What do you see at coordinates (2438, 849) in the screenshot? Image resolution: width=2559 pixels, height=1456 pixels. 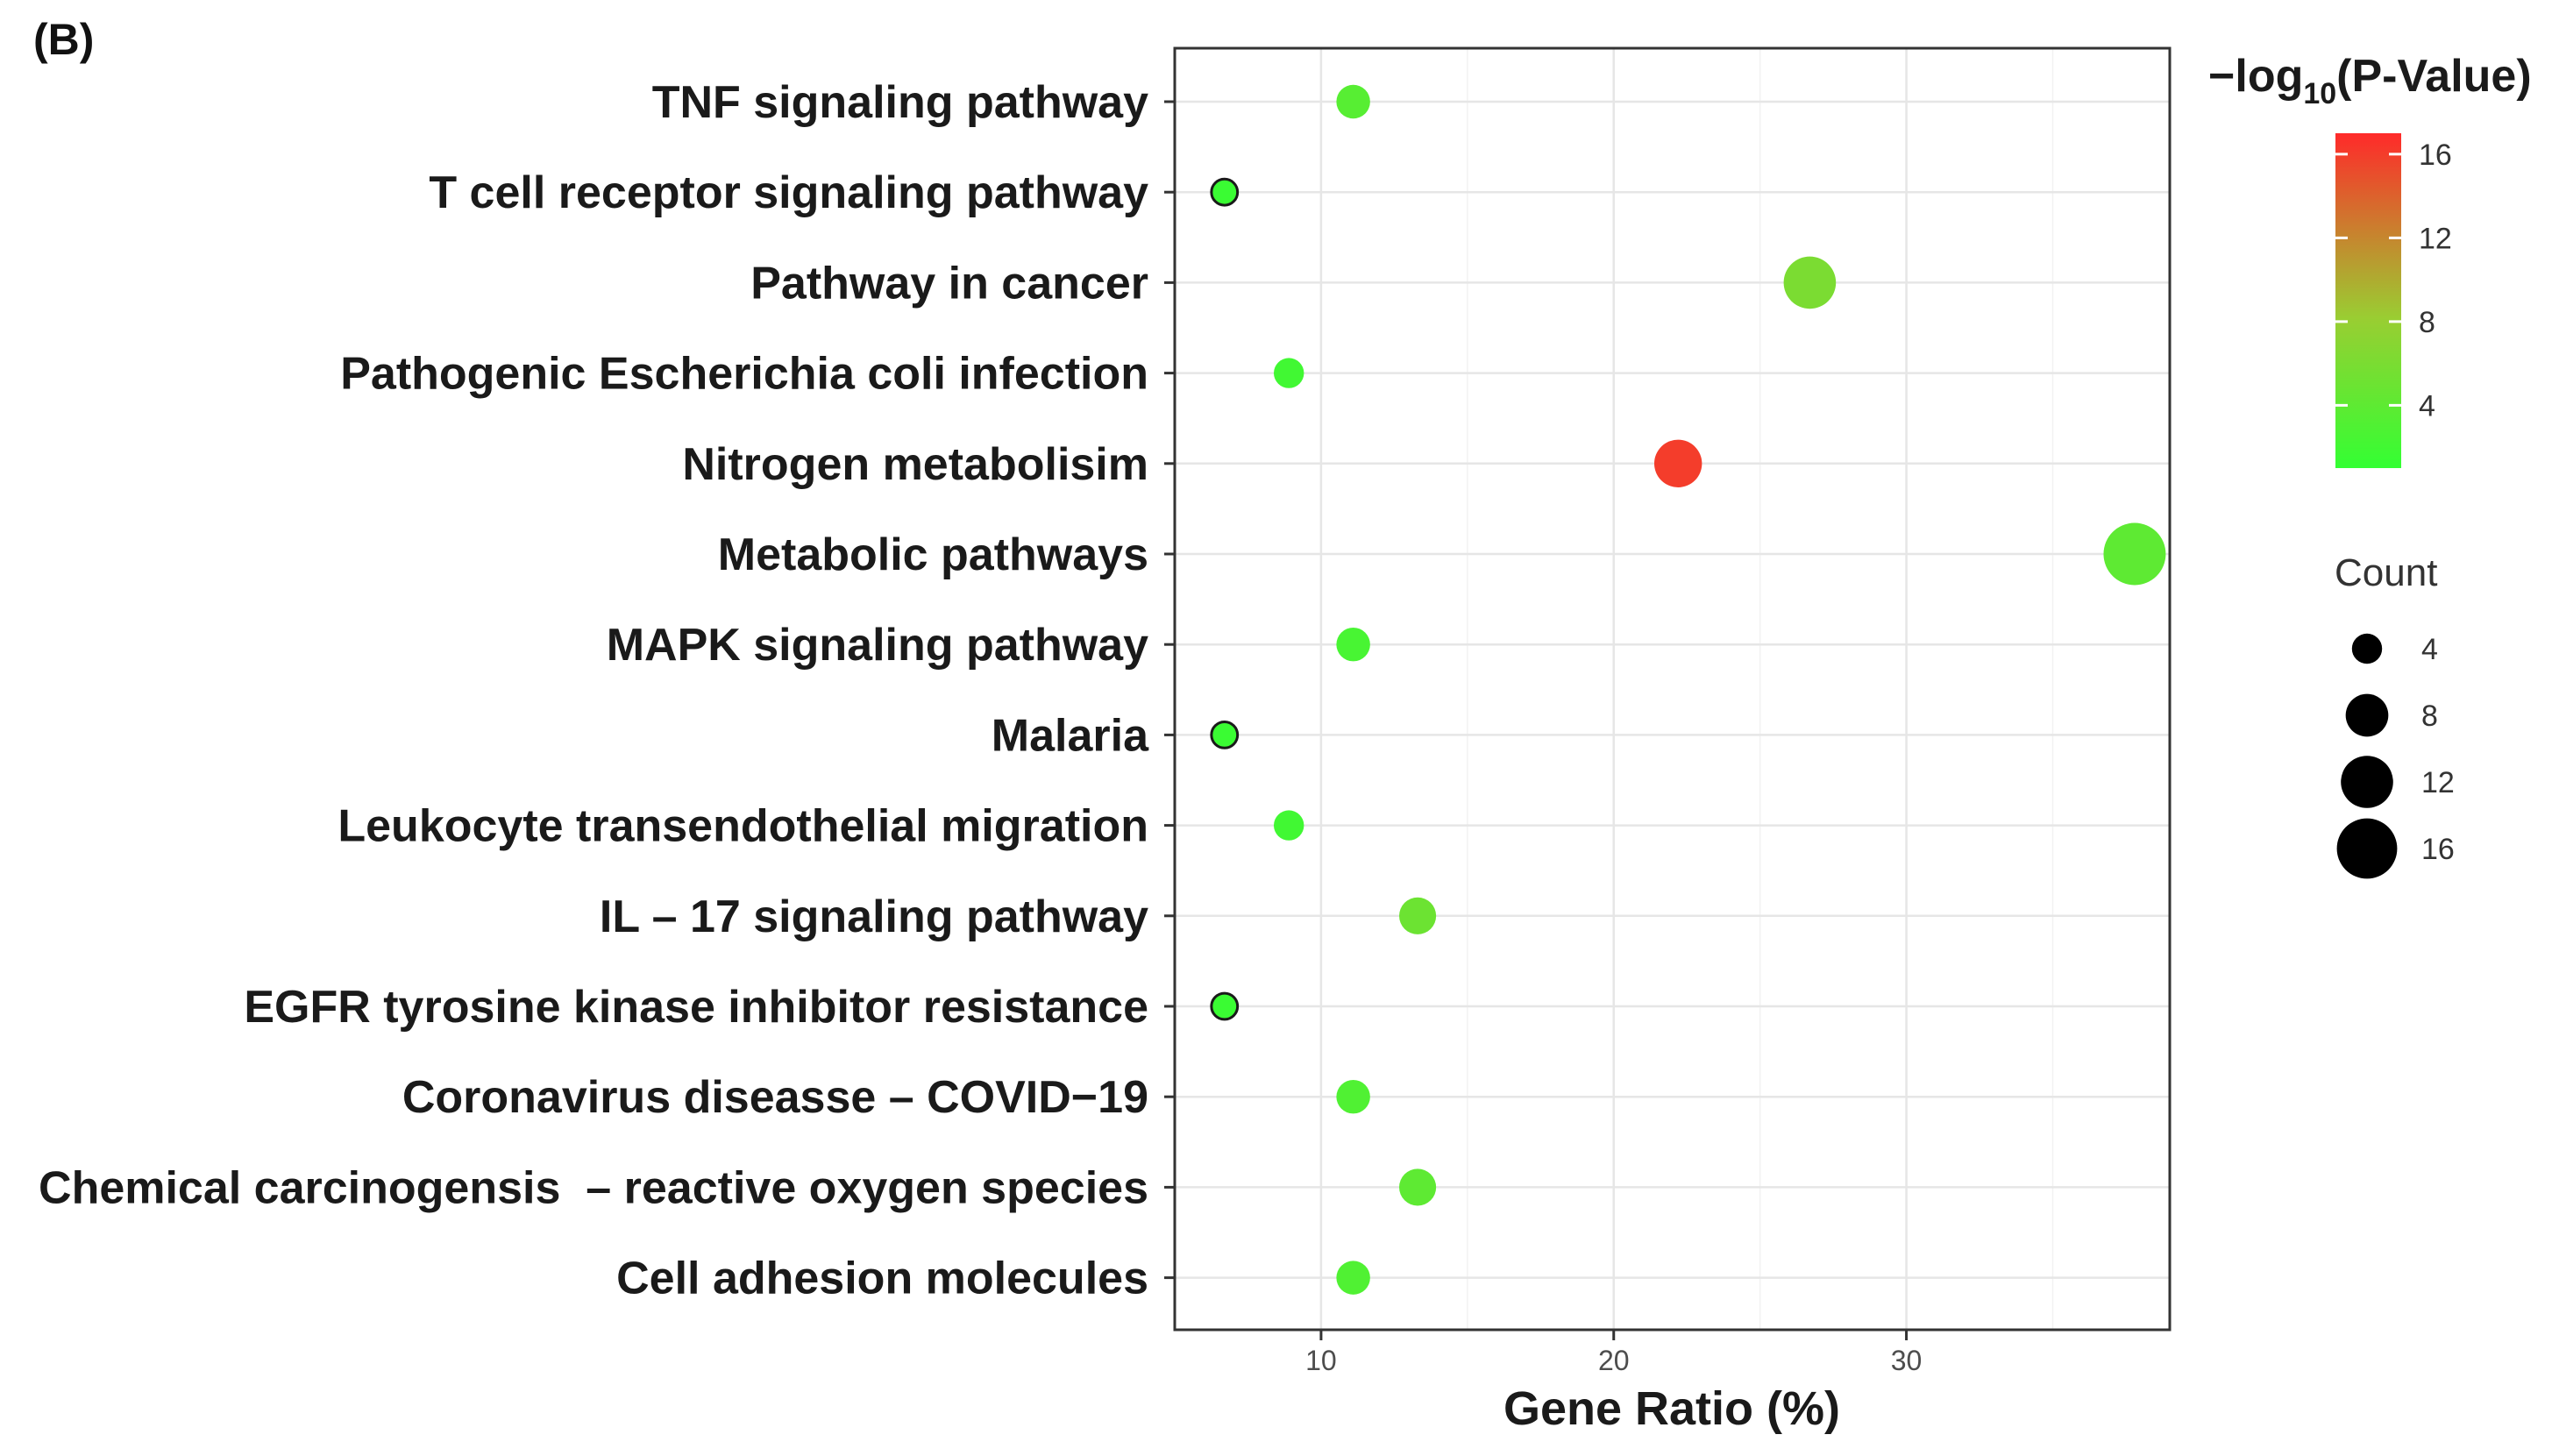 I see `size-legend-label: 16` at bounding box center [2438, 849].